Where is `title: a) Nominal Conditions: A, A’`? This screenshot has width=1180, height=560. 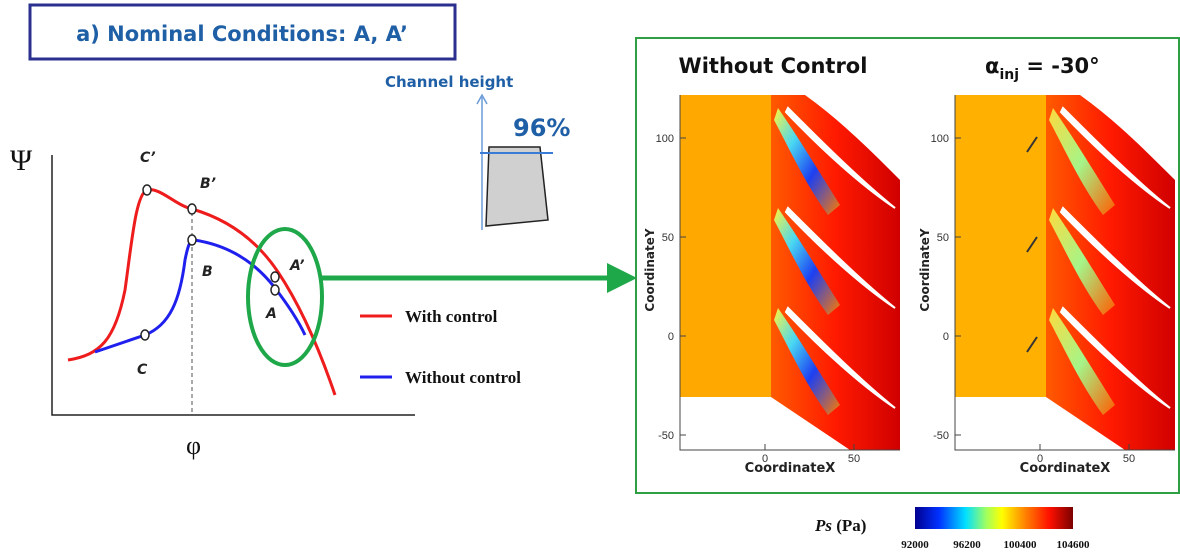
title: a) Nominal Conditions: A, A’ is located at coordinates (242, 34).